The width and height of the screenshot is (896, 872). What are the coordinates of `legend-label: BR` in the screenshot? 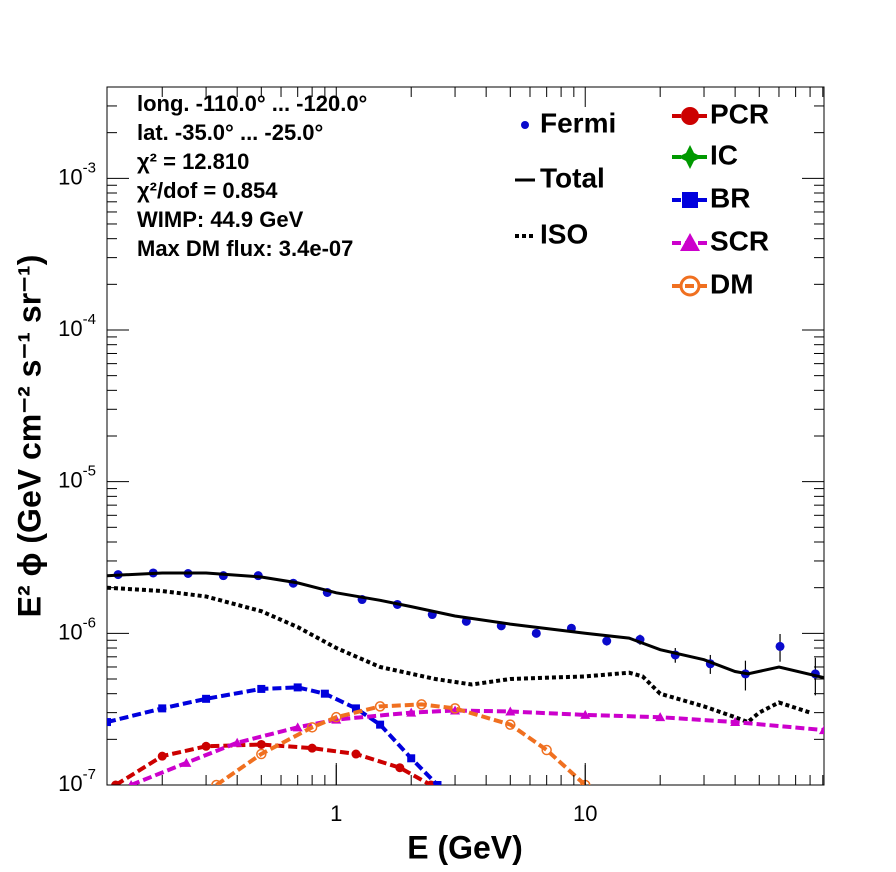 It's located at (730, 197).